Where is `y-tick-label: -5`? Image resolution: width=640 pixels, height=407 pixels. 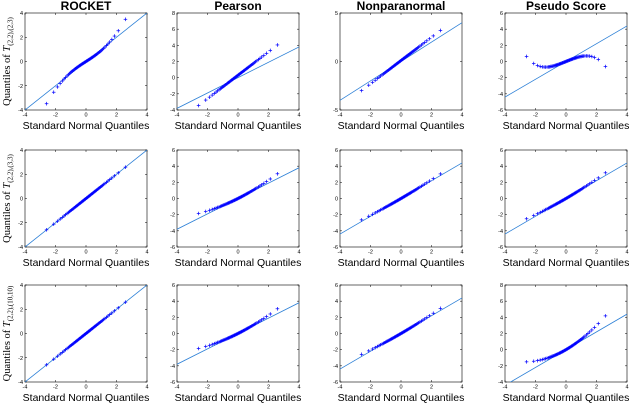 y-tick-label: -5 is located at coordinates (335, 111).